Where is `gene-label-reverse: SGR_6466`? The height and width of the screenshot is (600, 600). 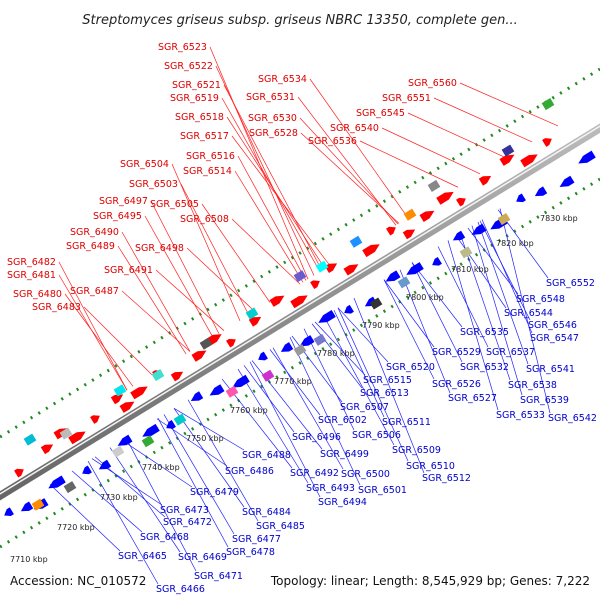
gene-label-reverse: SGR_6466 is located at coordinates (180, 589).